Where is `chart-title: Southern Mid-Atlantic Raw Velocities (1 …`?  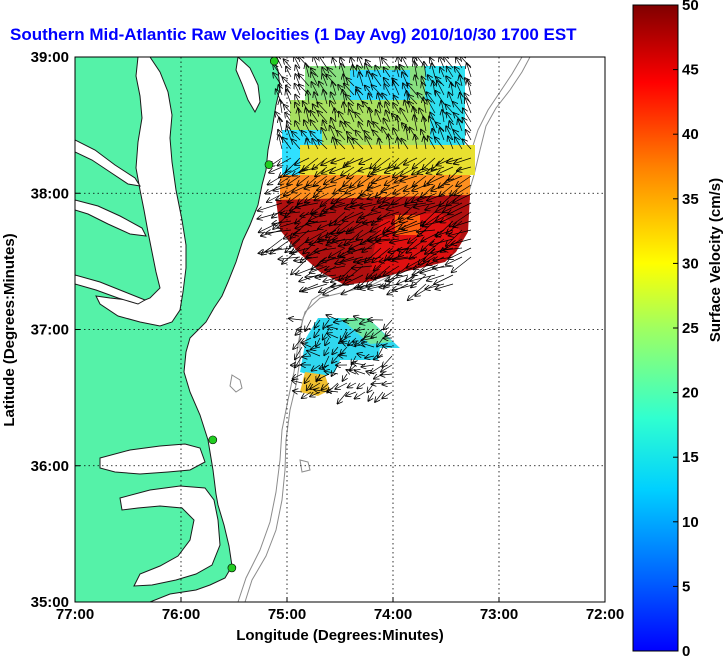
chart-title: Southern Mid-Atlantic Raw Velocities (1 … is located at coordinates (293, 34).